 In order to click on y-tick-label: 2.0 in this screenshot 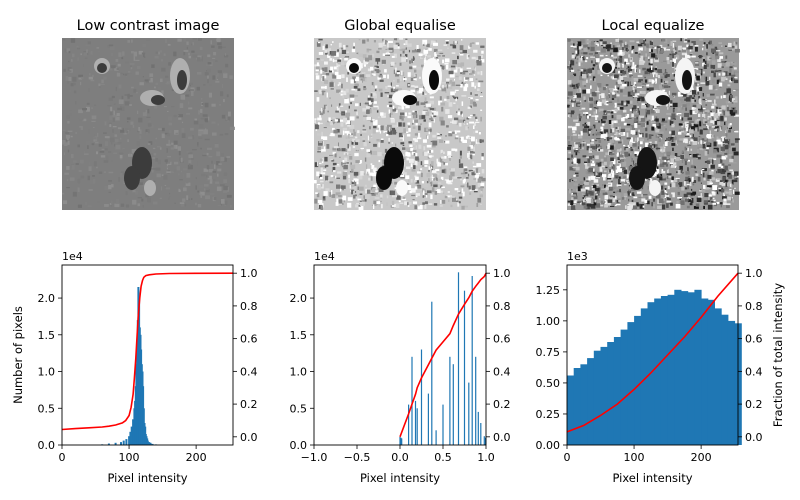, I will do `click(299, 298)`.